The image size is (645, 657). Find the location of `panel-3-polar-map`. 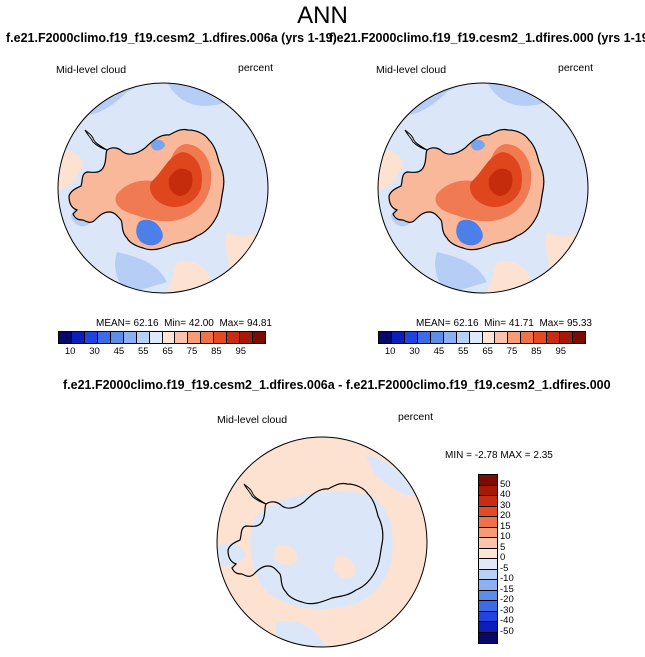

panel-3-polar-map is located at coordinates (322, 542).